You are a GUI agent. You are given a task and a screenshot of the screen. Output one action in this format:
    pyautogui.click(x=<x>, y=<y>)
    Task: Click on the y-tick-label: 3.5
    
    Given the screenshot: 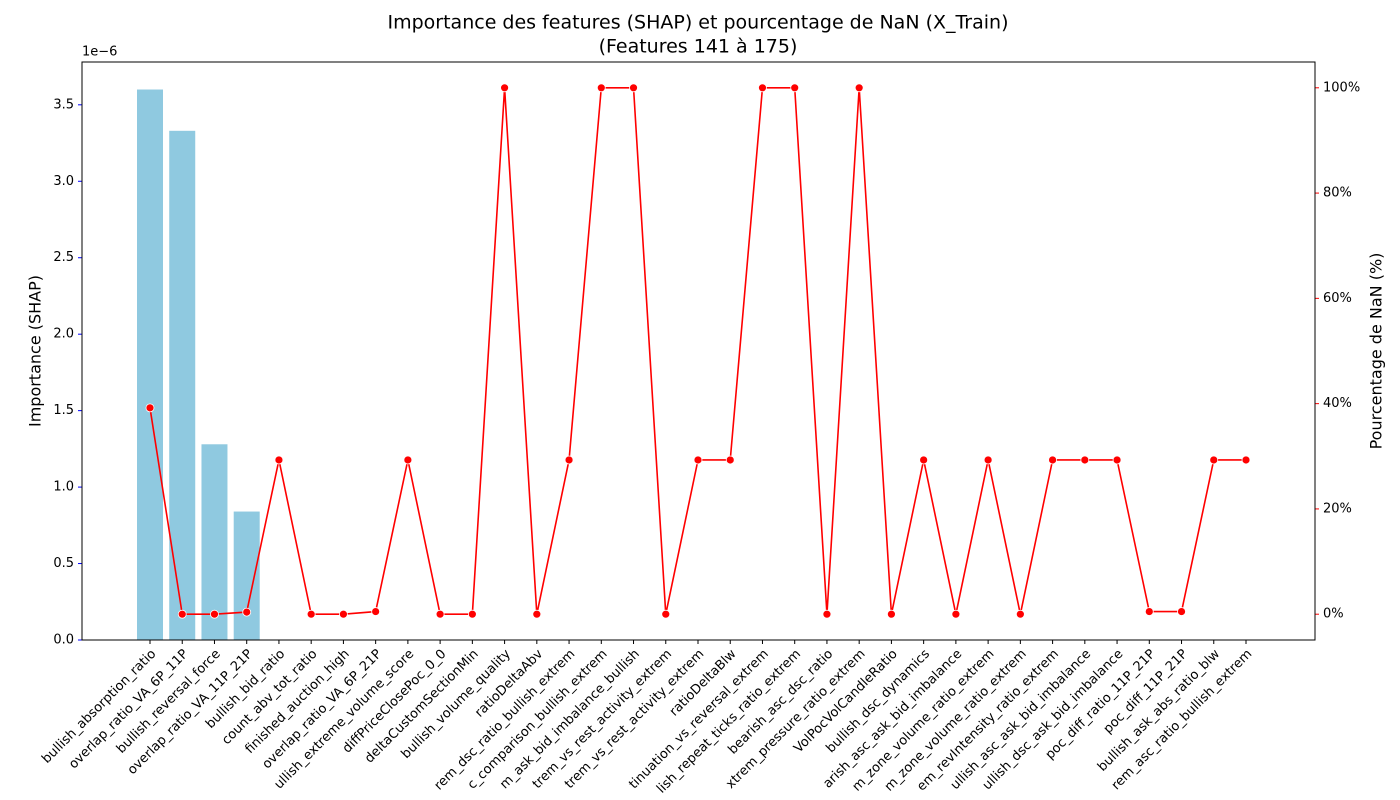 What is the action you would take?
    pyautogui.click(x=63, y=104)
    